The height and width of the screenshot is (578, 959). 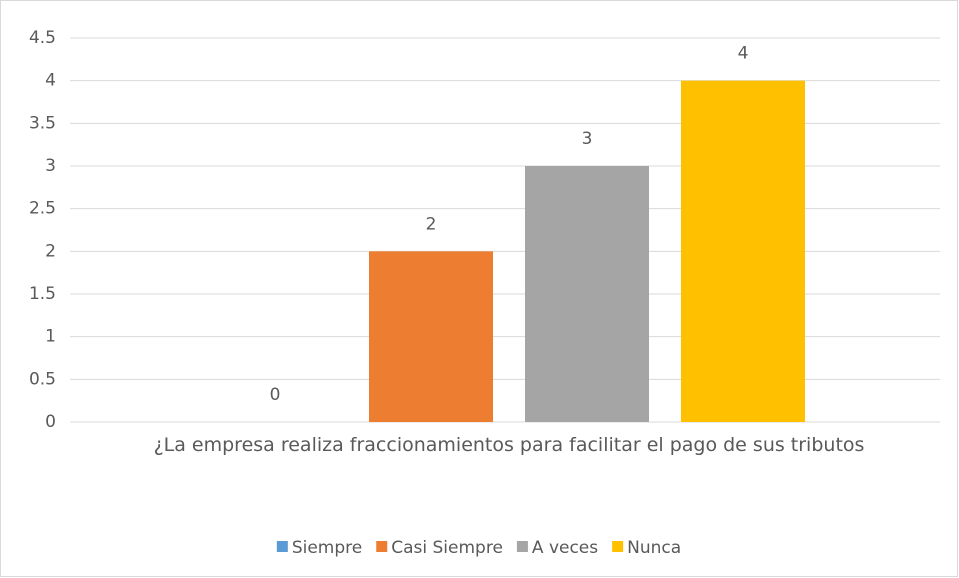 What do you see at coordinates (447, 548) in the screenshot?
I see `legend-label: Casi Siempre` at bounding box center [447, 548].